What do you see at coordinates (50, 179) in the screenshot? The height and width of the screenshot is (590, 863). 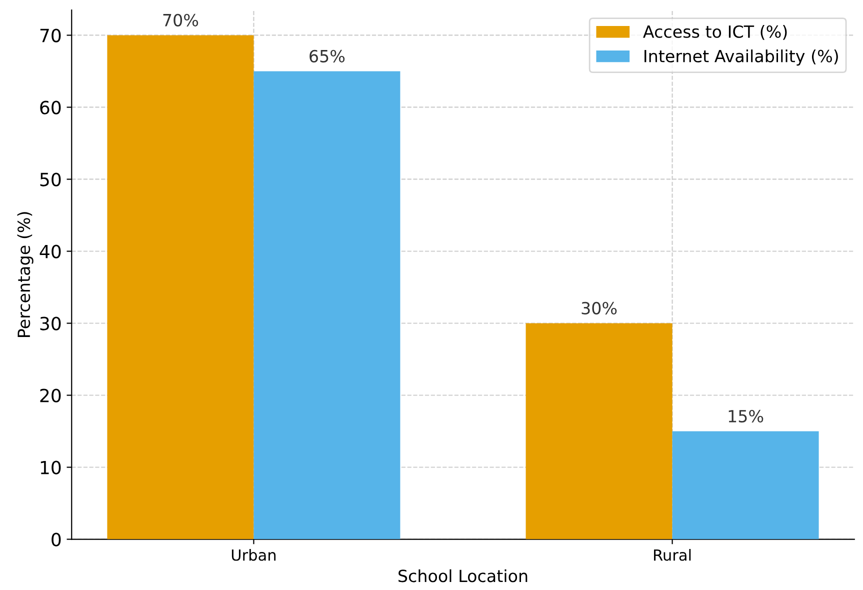 I see `y-tick-label: 50` at bounding box center [50, 179].